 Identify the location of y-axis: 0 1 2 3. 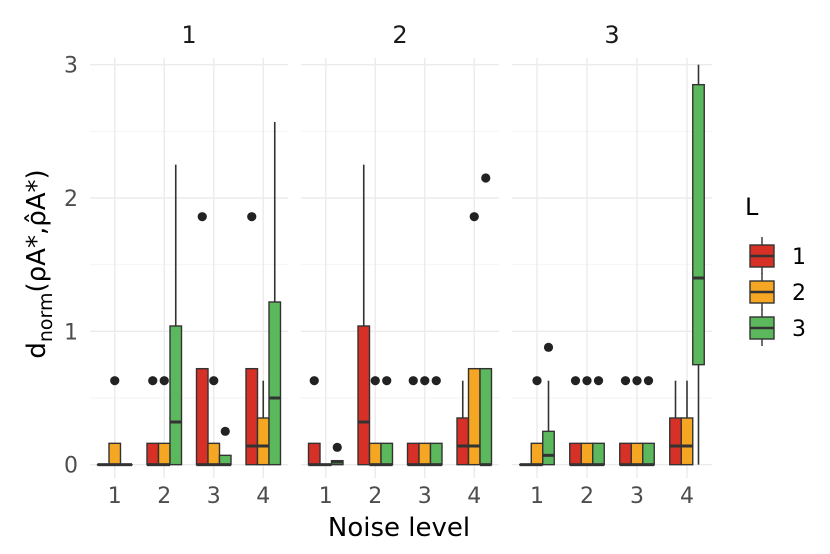
(71, 266).